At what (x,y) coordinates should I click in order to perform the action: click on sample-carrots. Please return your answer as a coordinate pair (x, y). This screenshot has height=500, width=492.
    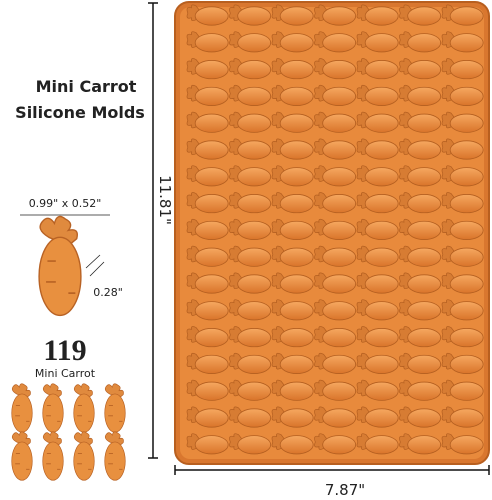
    Looking at the image, I should click on (68, 432).